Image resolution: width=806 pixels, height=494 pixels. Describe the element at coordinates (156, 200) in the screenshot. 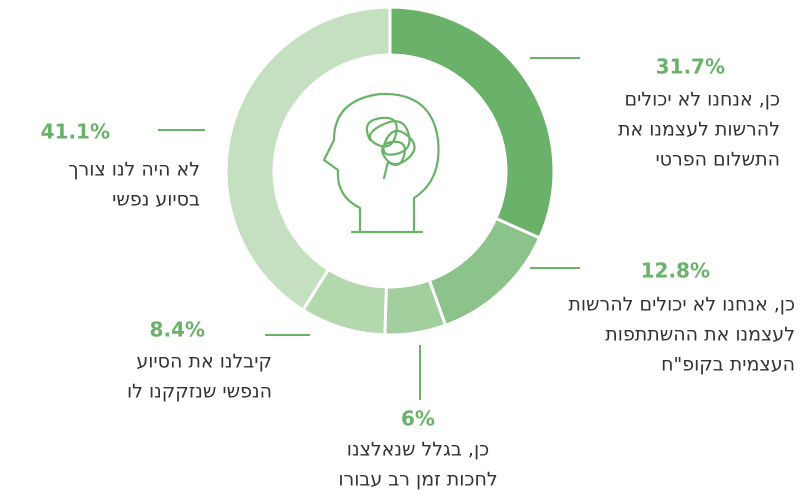

I see `category-label: בסיוע נפשי` at that location.